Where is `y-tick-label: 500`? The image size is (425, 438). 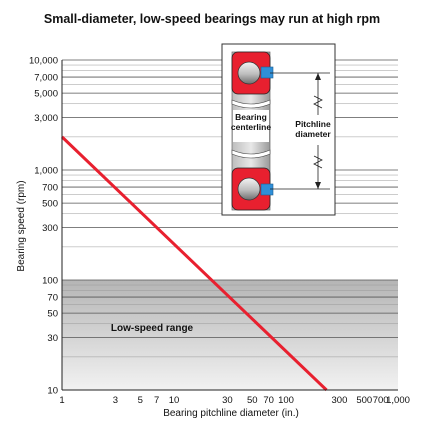 y-tick-label: 500 is located at coordinates (50, 204).